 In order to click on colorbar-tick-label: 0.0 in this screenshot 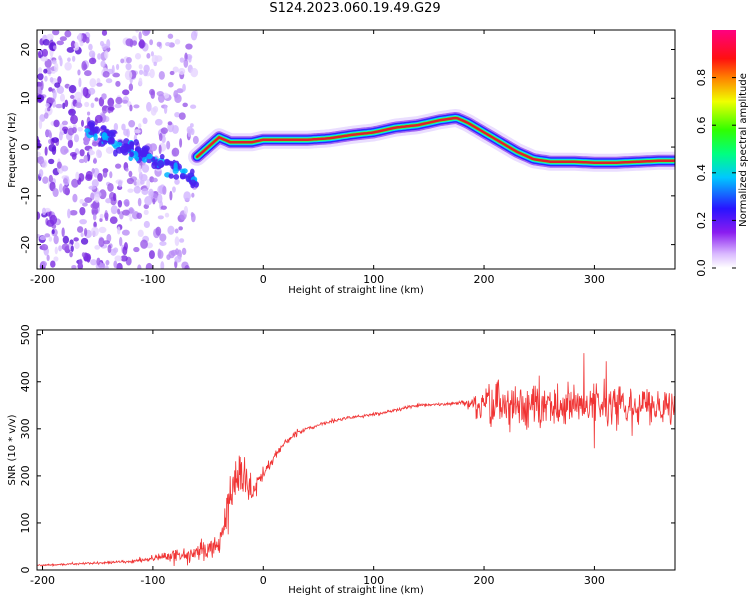, I will do `click(701, 268)`.